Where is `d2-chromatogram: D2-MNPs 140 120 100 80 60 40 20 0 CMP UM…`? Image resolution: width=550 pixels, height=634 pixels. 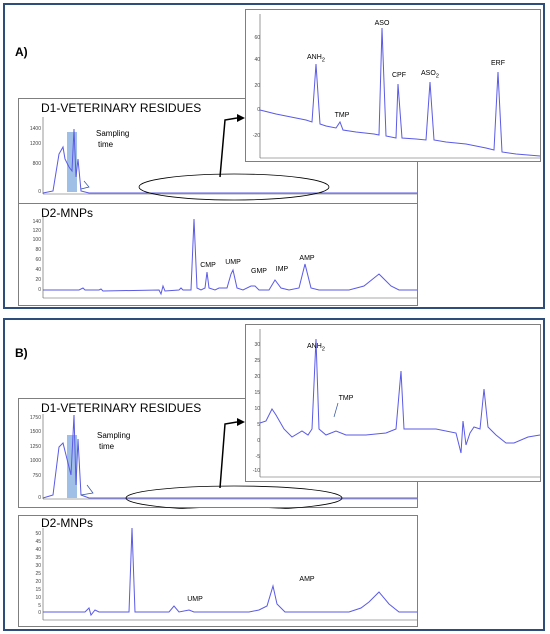 d2-chromatogram: D2-MNPs 140 120 100 80 60 40 20 0 CMP UM… is located at coordinates (218, 254).